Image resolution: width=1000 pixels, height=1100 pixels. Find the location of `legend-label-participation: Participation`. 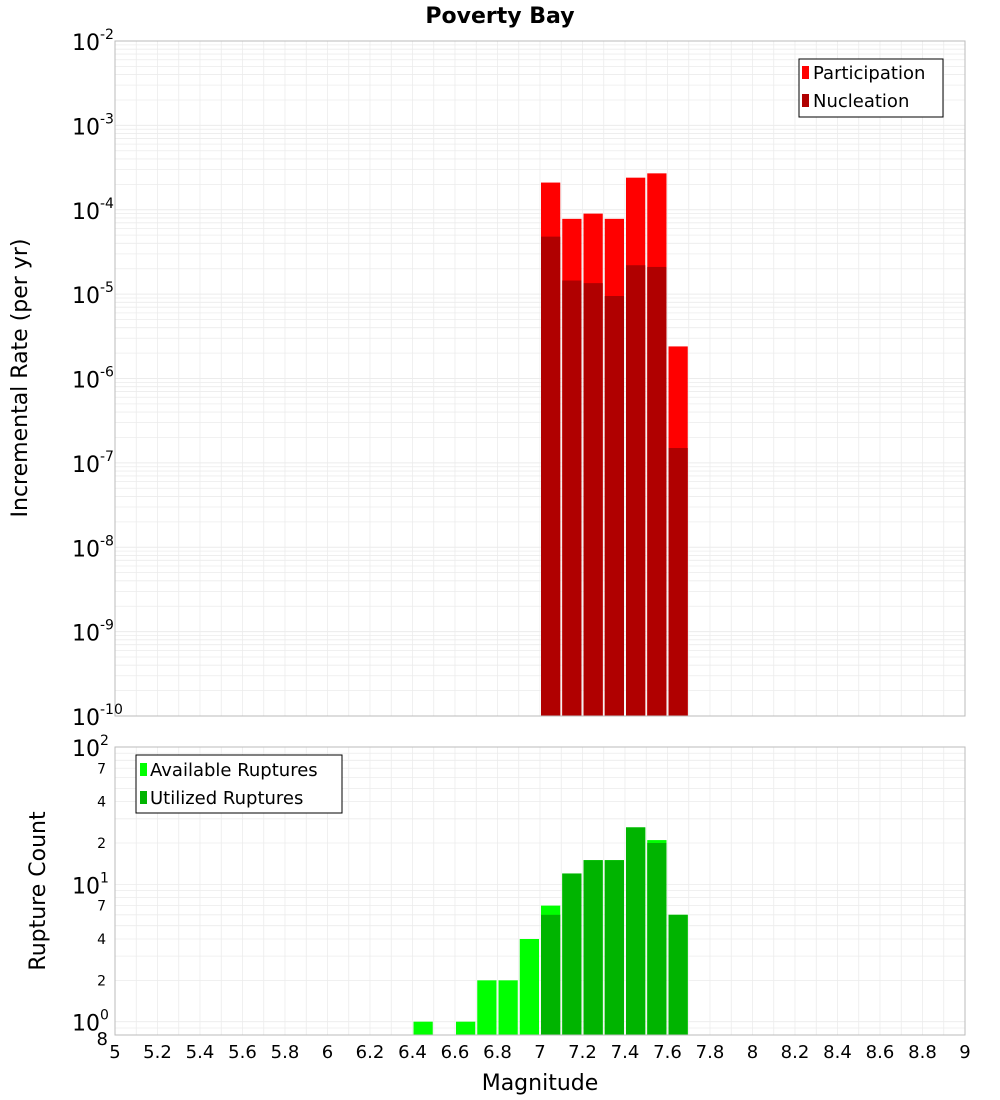

legend-label-participation: Participation is located at coordinates (869, 73).